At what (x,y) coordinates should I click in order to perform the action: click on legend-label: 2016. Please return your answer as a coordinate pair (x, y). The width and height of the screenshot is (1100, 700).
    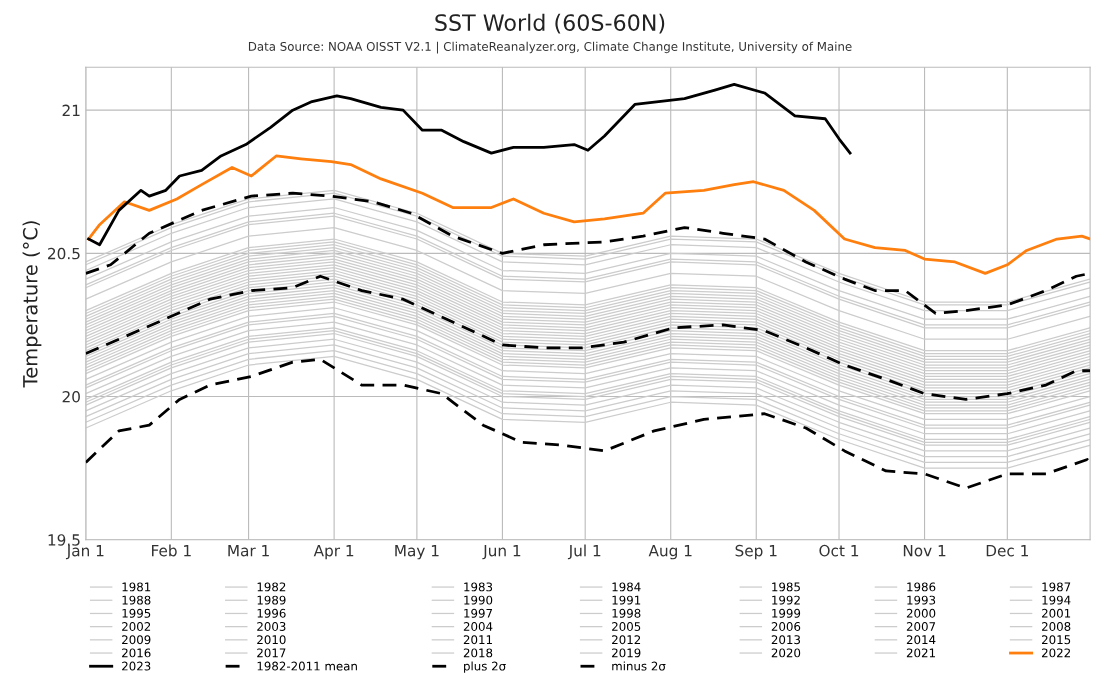
    Looking at the image, I should click on (136, 653).